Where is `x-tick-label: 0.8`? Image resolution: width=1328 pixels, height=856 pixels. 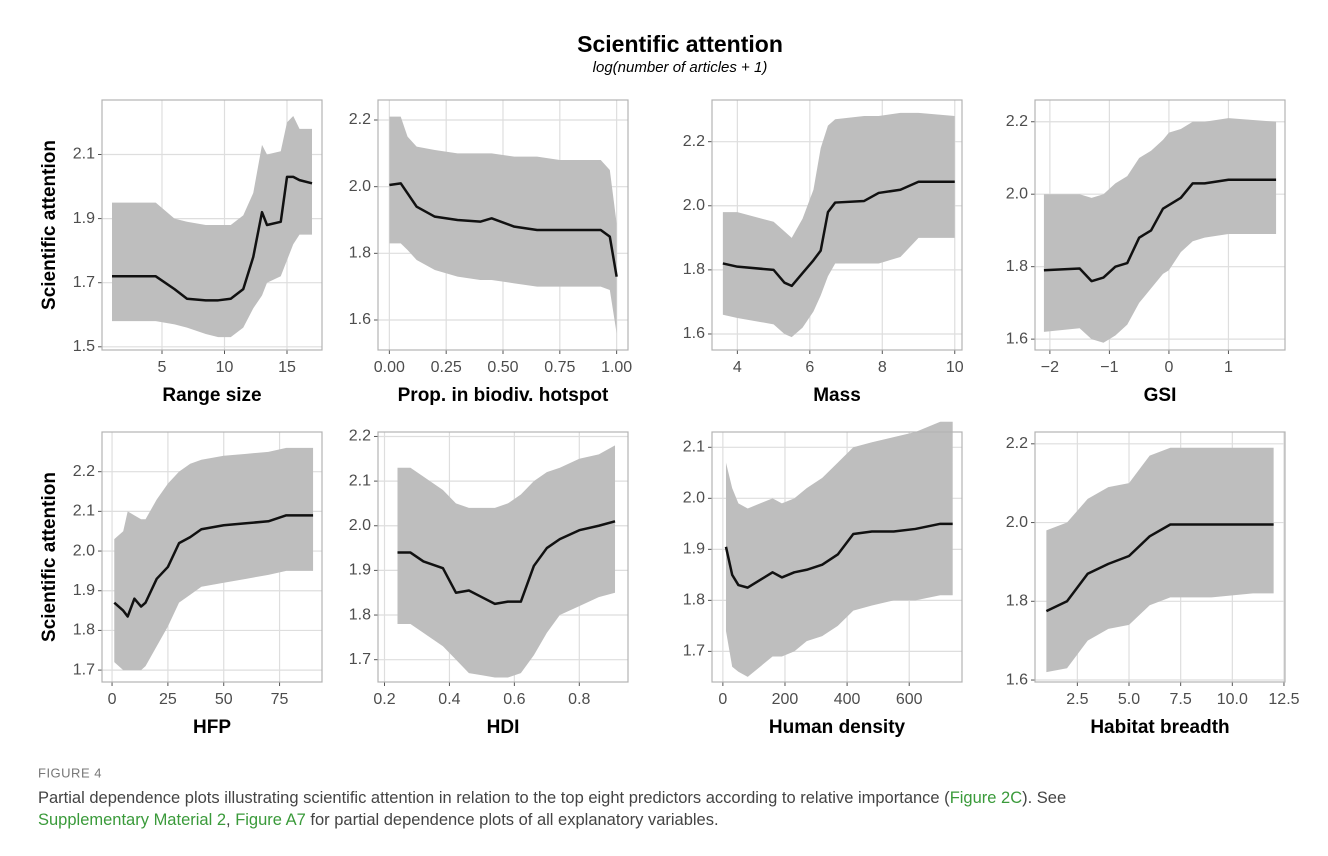
x-tick-label: 0.8 is located at coordinates (579, 699).